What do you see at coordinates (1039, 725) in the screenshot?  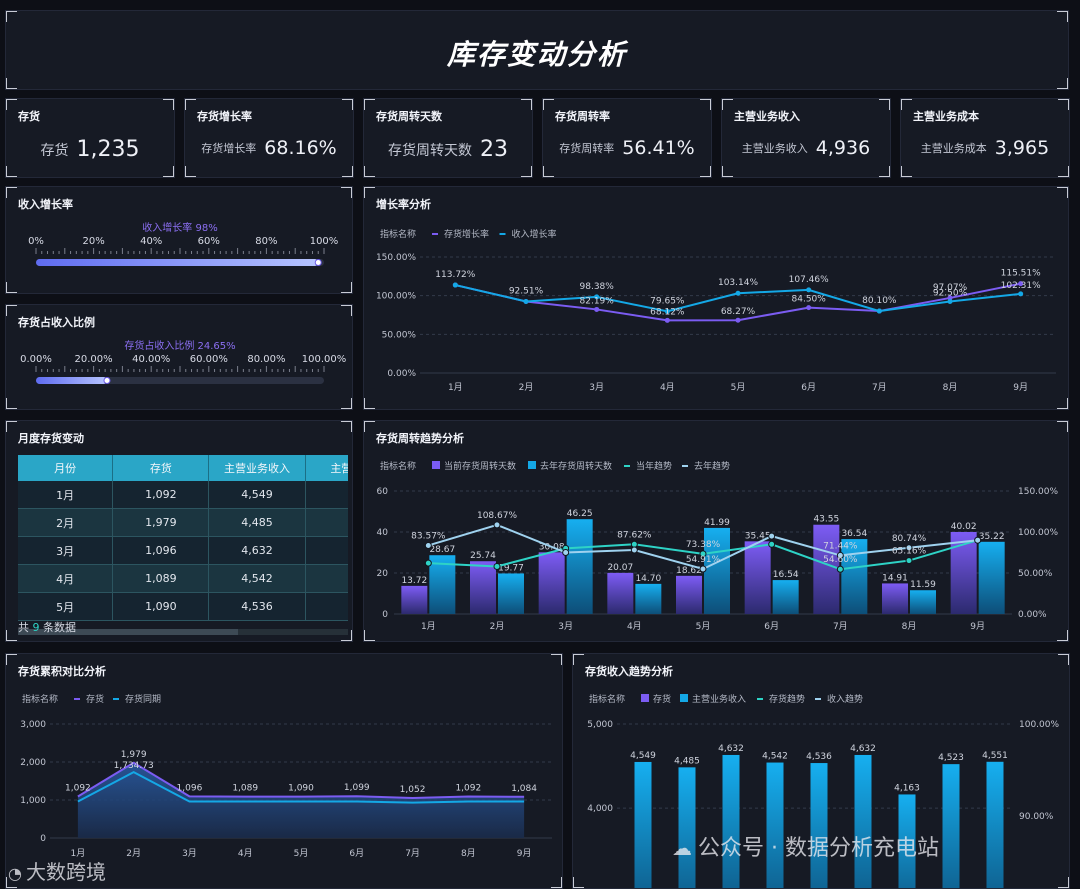 I see `y-tick-label-right: 100.00%` at bounding box center [1039, 725].